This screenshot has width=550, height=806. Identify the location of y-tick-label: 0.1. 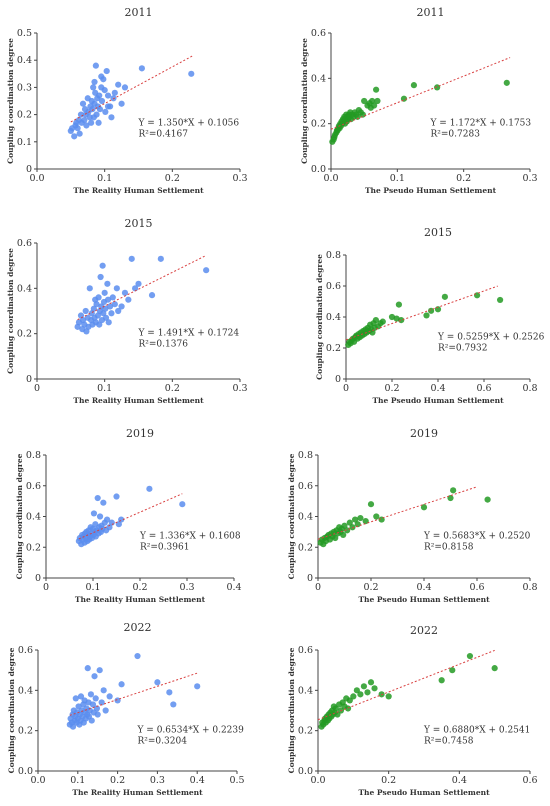
(24, 142).